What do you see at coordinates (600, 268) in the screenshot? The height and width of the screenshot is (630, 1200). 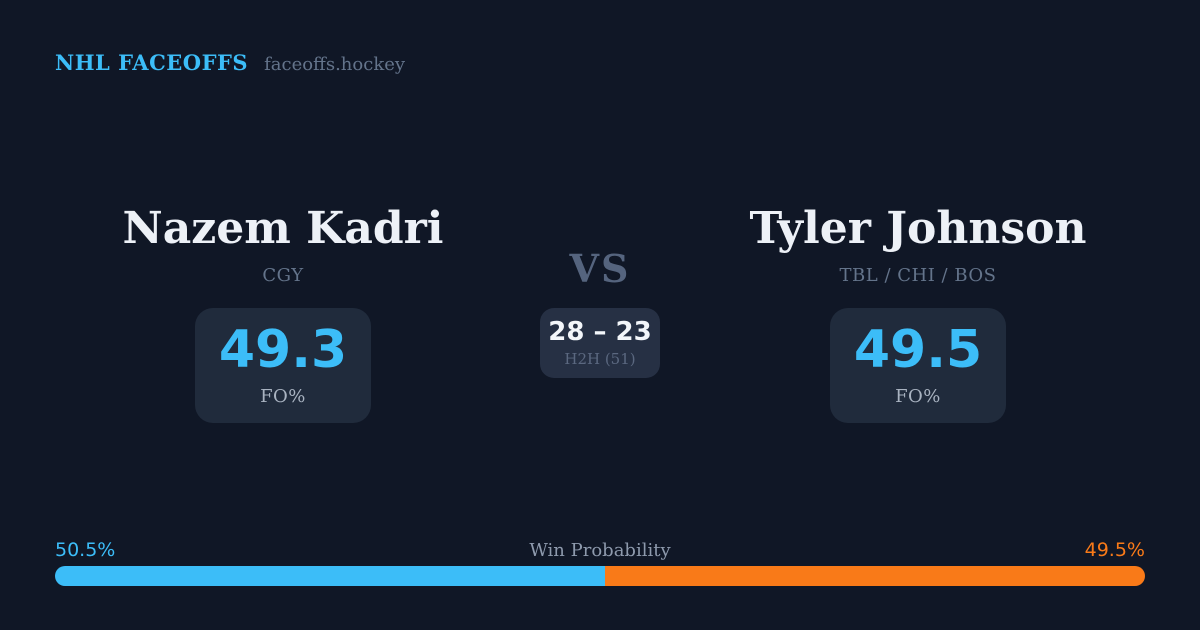 I see `vs-label: VS` at bounding box center [600, 268].